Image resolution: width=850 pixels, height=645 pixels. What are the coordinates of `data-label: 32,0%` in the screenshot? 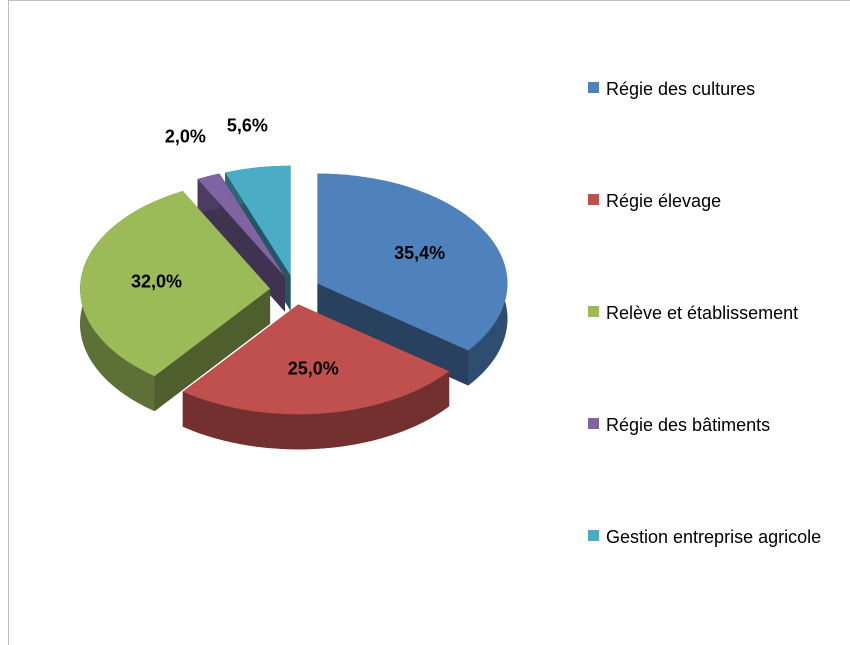 It's located at (156, 282).